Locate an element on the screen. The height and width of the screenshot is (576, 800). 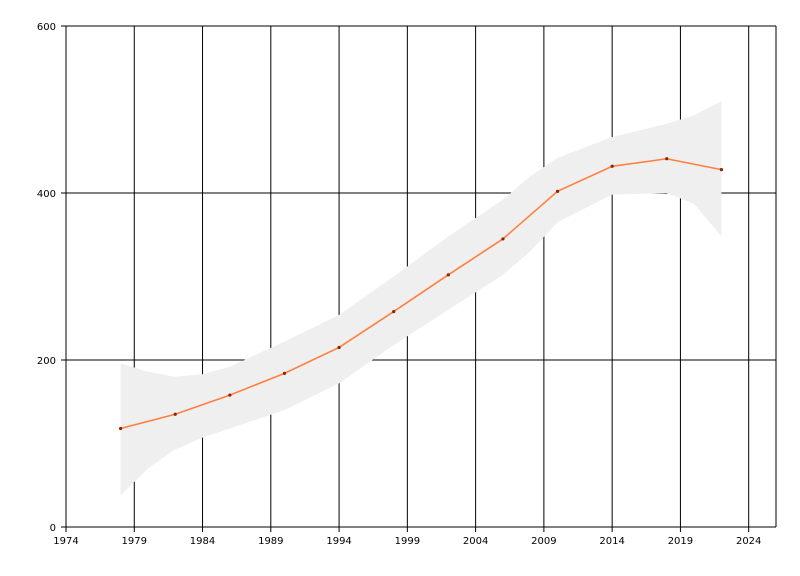
x-tick-label: 1994 is located at coordinates (338, 541).